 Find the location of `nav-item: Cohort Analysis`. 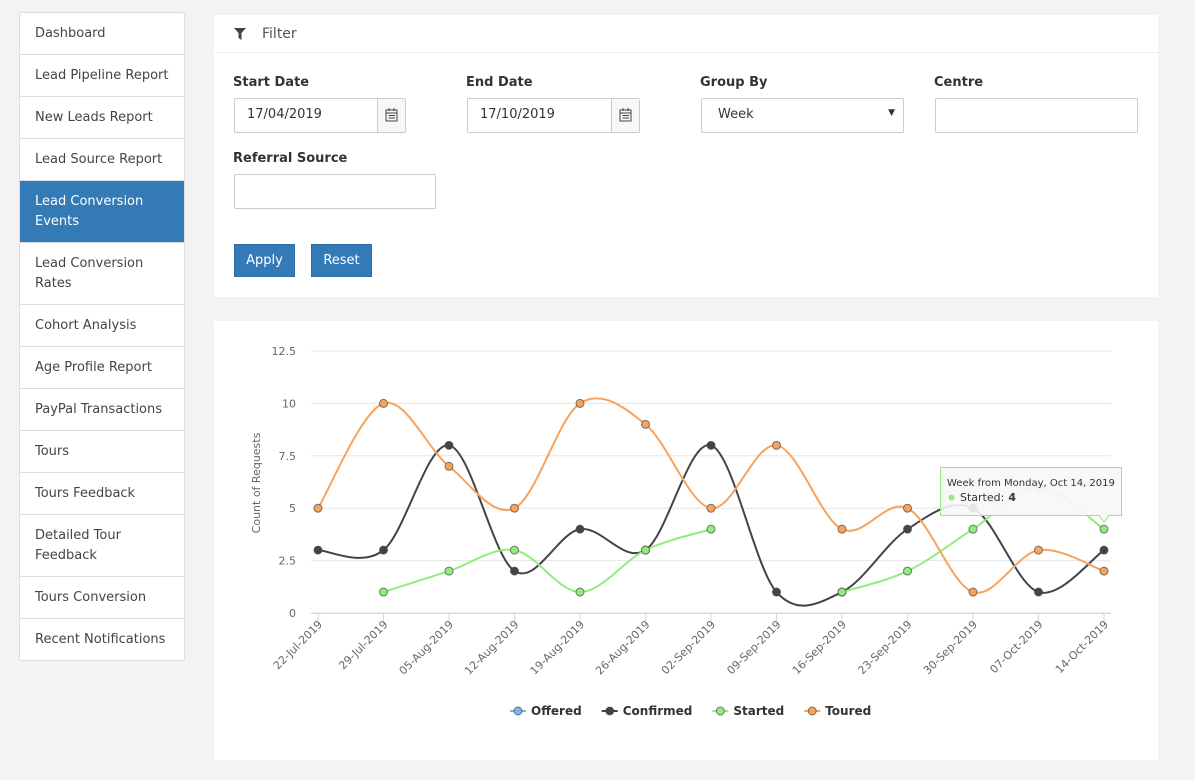

nav-item: Cohort Analysis is located at coordinates (102, 325).